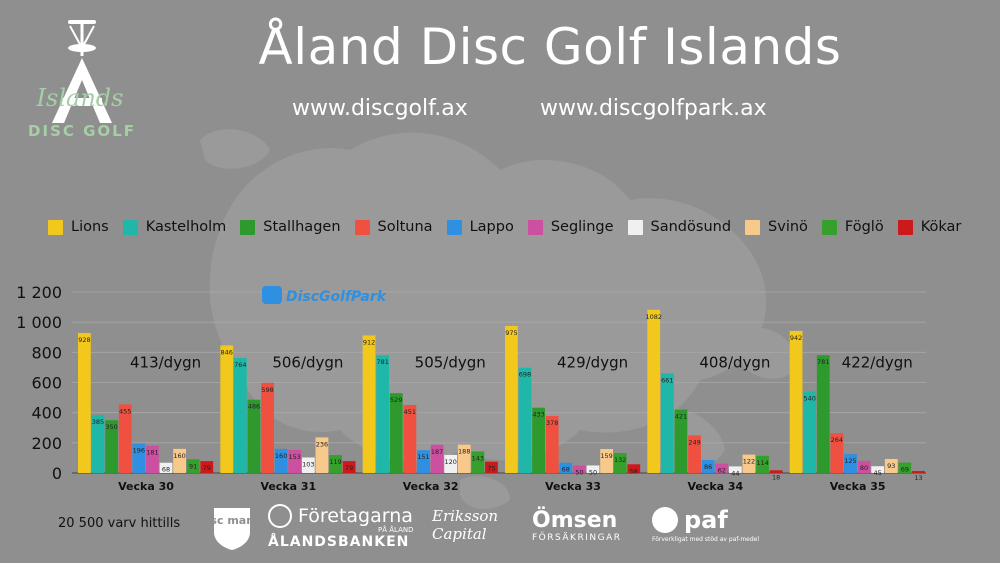  I want to click on legend-item: Soltuna, so click(393, 227).